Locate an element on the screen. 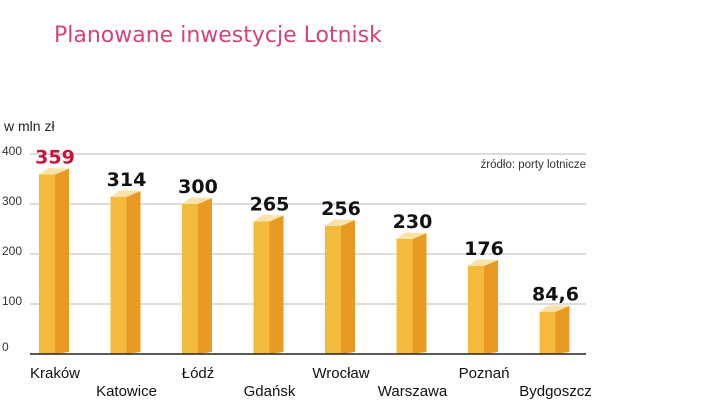 The image size is (720, 401). unit-label: w mln zł is located at coordinates (29, 126).